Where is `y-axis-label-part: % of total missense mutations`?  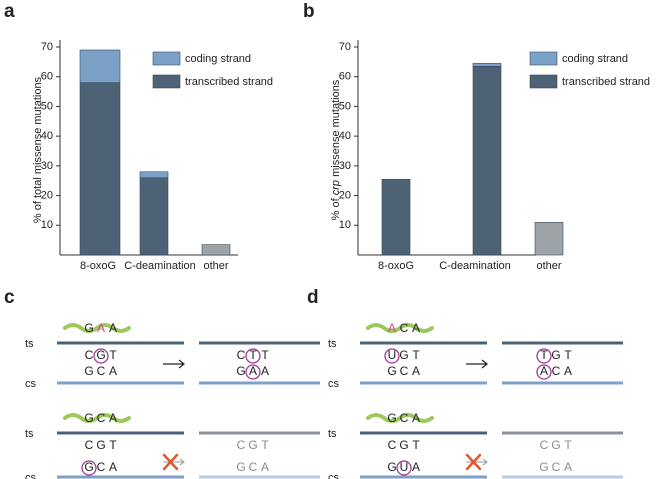
y-axis-label-part: % of total missense mutations is located at coordinates (38, 149).